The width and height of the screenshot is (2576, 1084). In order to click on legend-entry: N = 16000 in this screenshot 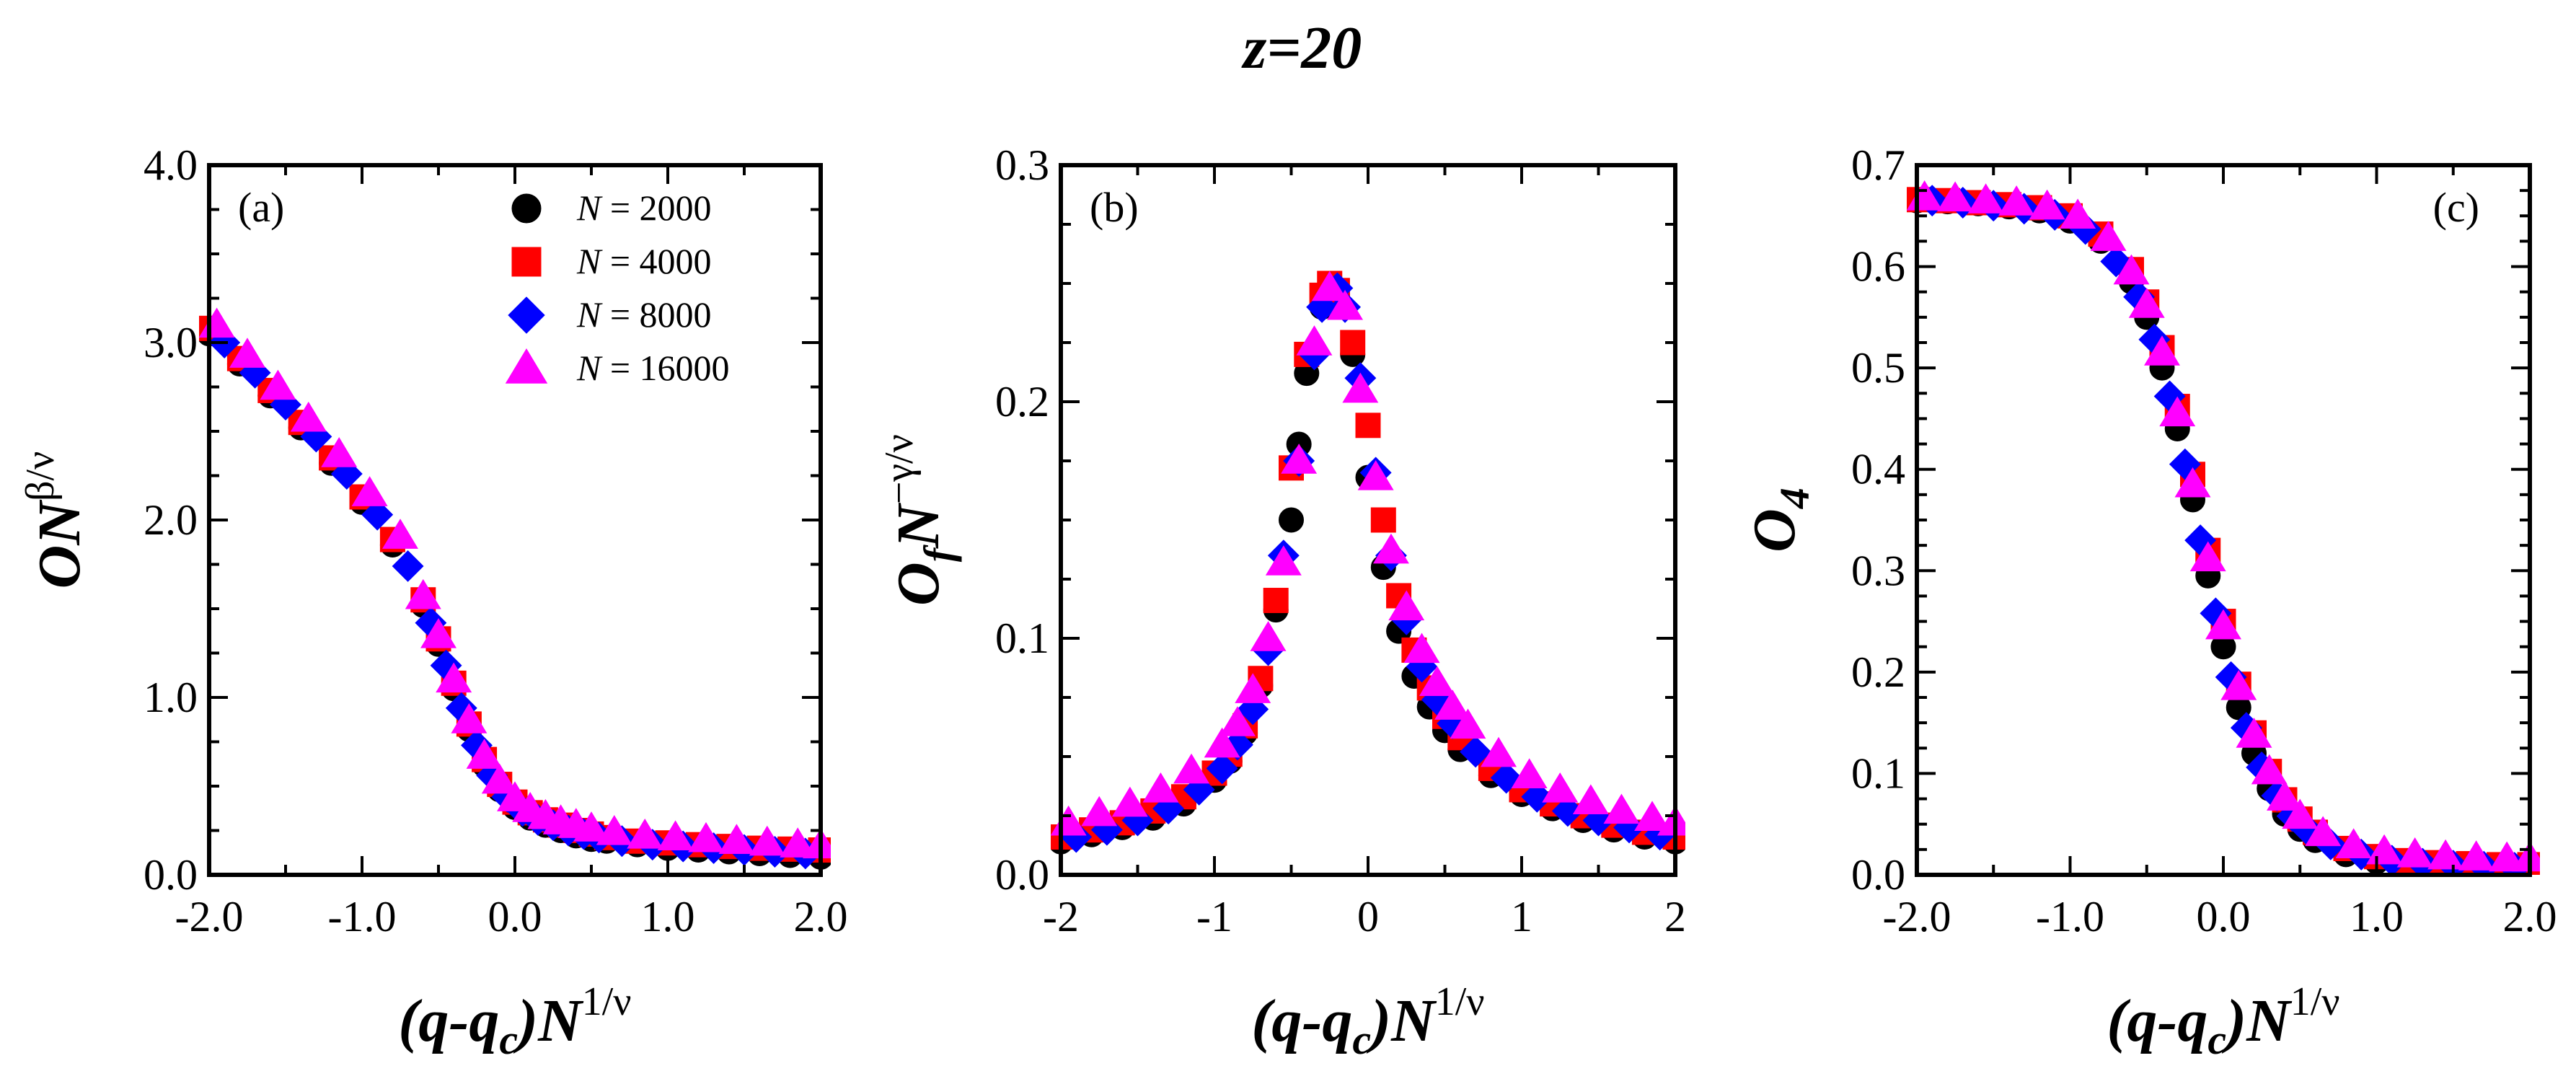, I will do `click(653, 368)`.